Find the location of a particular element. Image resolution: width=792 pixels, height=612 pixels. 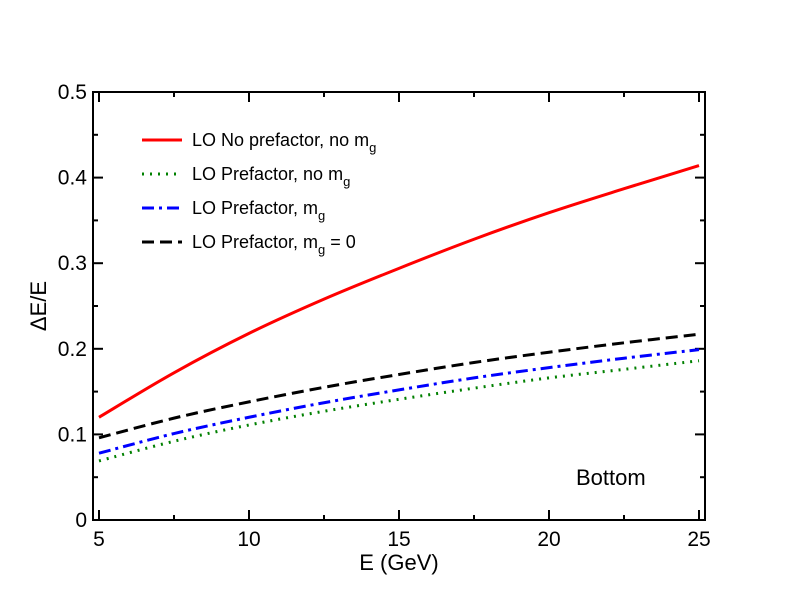

x-tick-label: 15 is located at coordinates (398, 539).